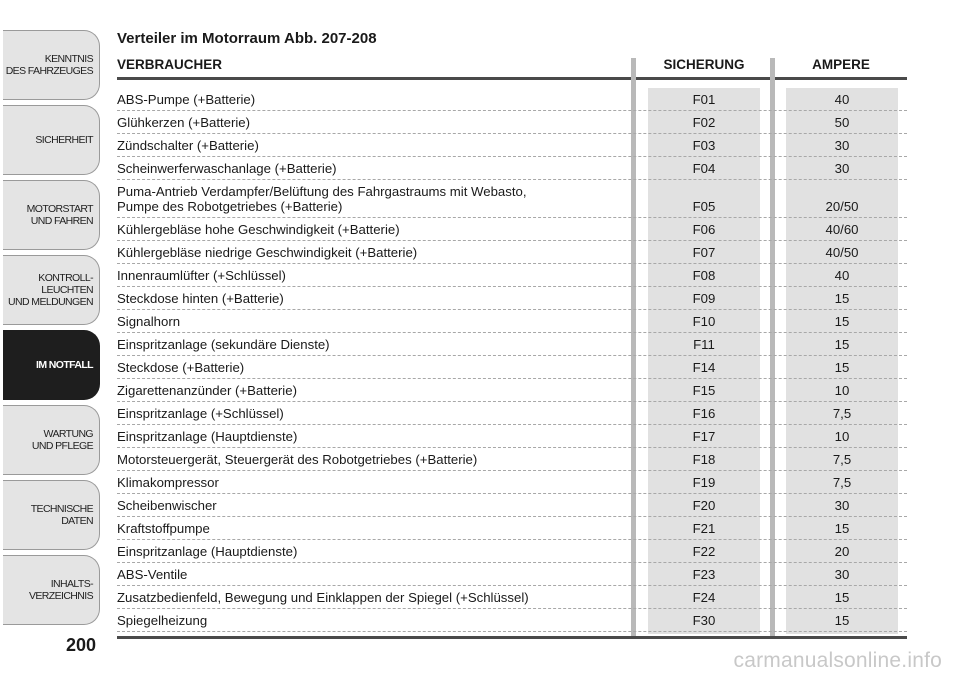 Image resolution: width=960 pixels, height=677 pixels. What do you see at coordinates (512, 436) in the screenshot?
I see `table-row: Einspritzanlage (Hauptdienste) F17 10` at bounding box center [512, 436].